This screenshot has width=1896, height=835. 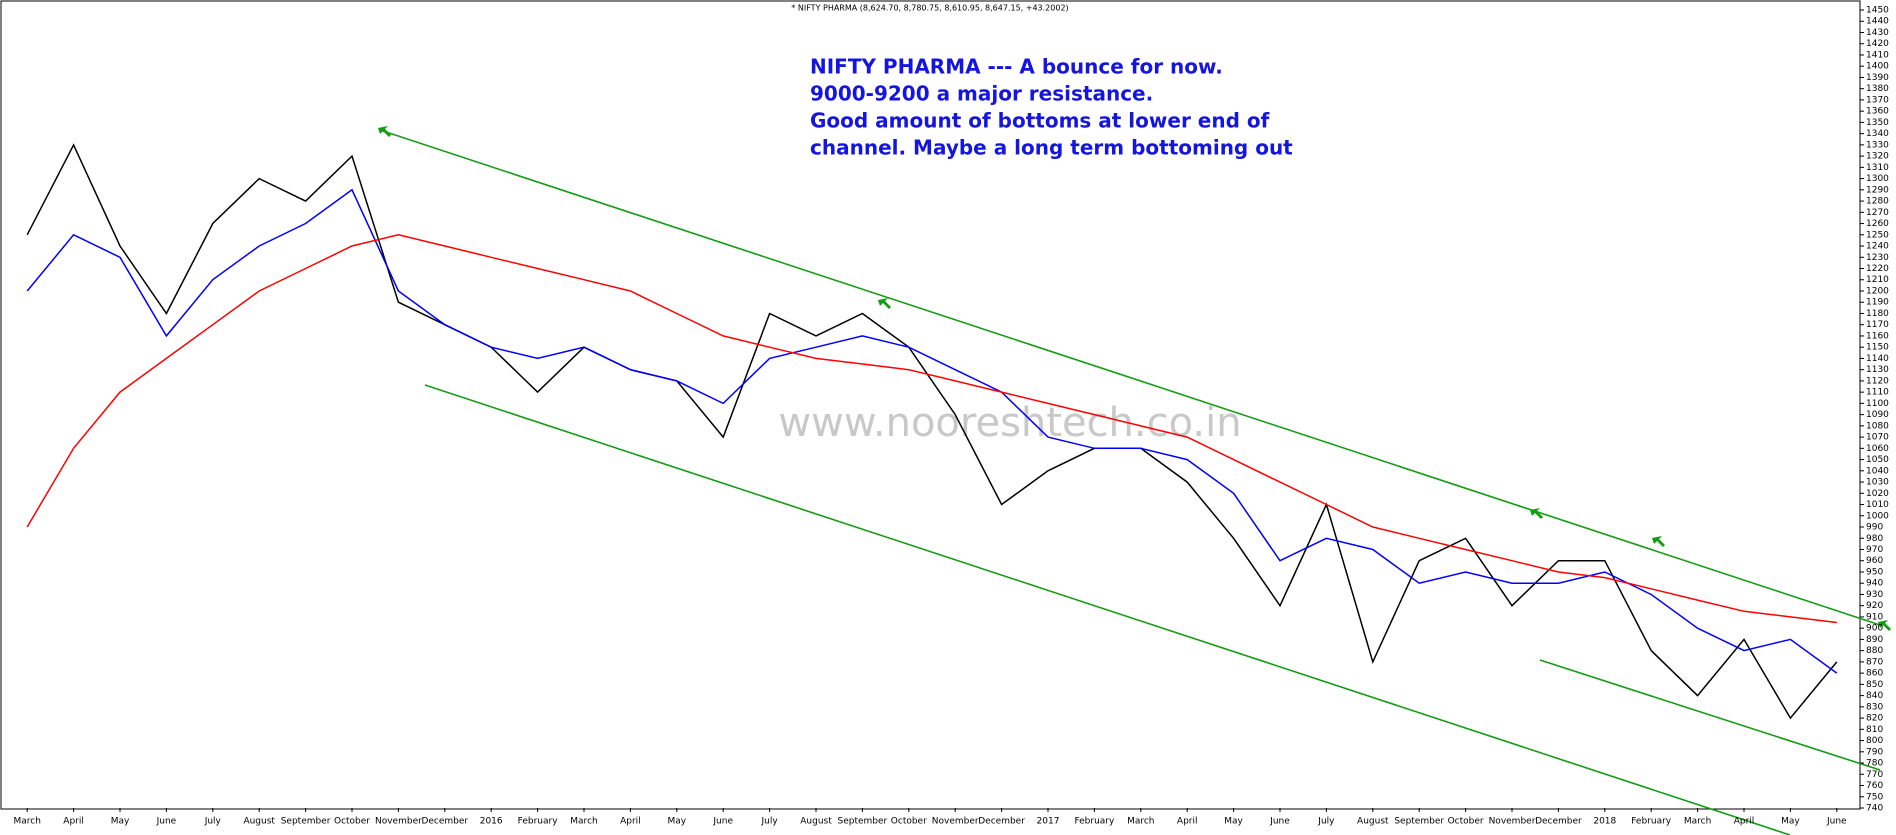 What do you see at coordinates (1874, 606) in the screenshot?
I see `y-tick-label: 920` at bounding box center [1874, 606].